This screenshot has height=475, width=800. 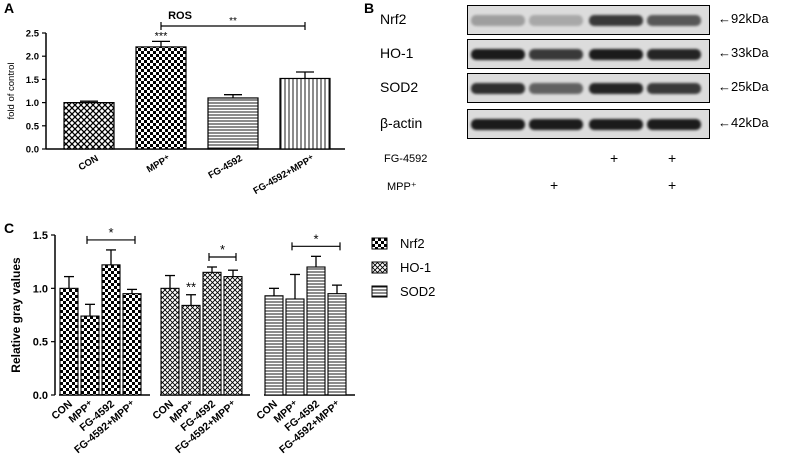 I want to click on legend-label: SOD2, so click(x=417, y=291).